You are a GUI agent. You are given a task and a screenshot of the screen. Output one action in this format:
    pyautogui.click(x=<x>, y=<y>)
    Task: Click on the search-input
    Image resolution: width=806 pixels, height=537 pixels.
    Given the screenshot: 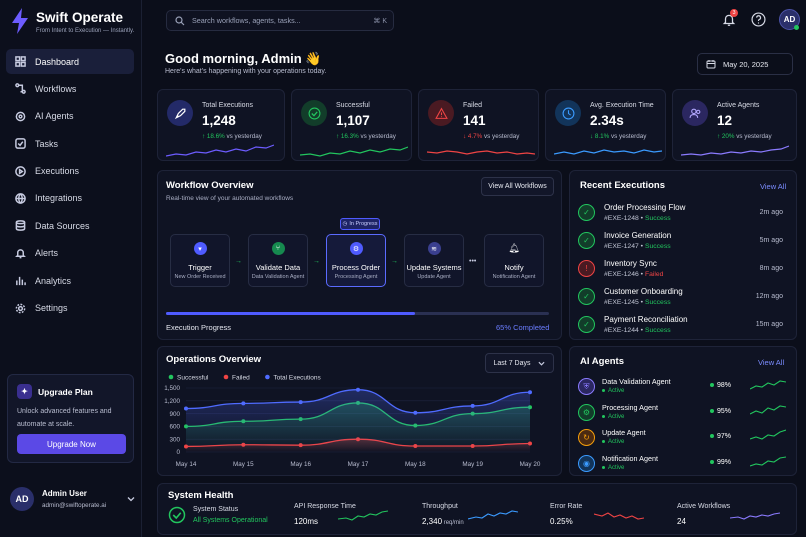 What is the action you would take?
    pyautogui.click(x=282, y=20)
    